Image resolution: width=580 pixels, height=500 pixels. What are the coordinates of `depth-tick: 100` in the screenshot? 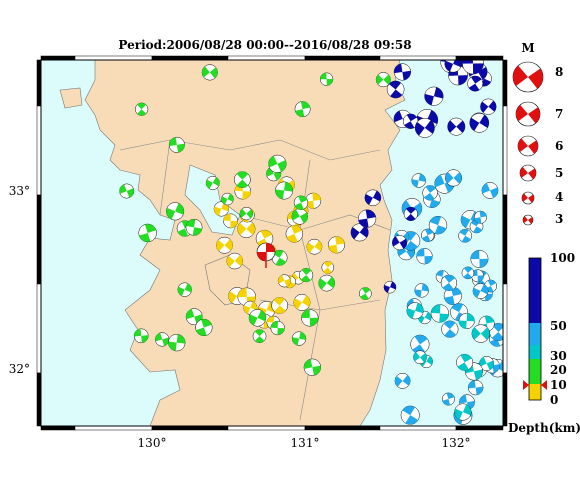 It's located at (562, 258).